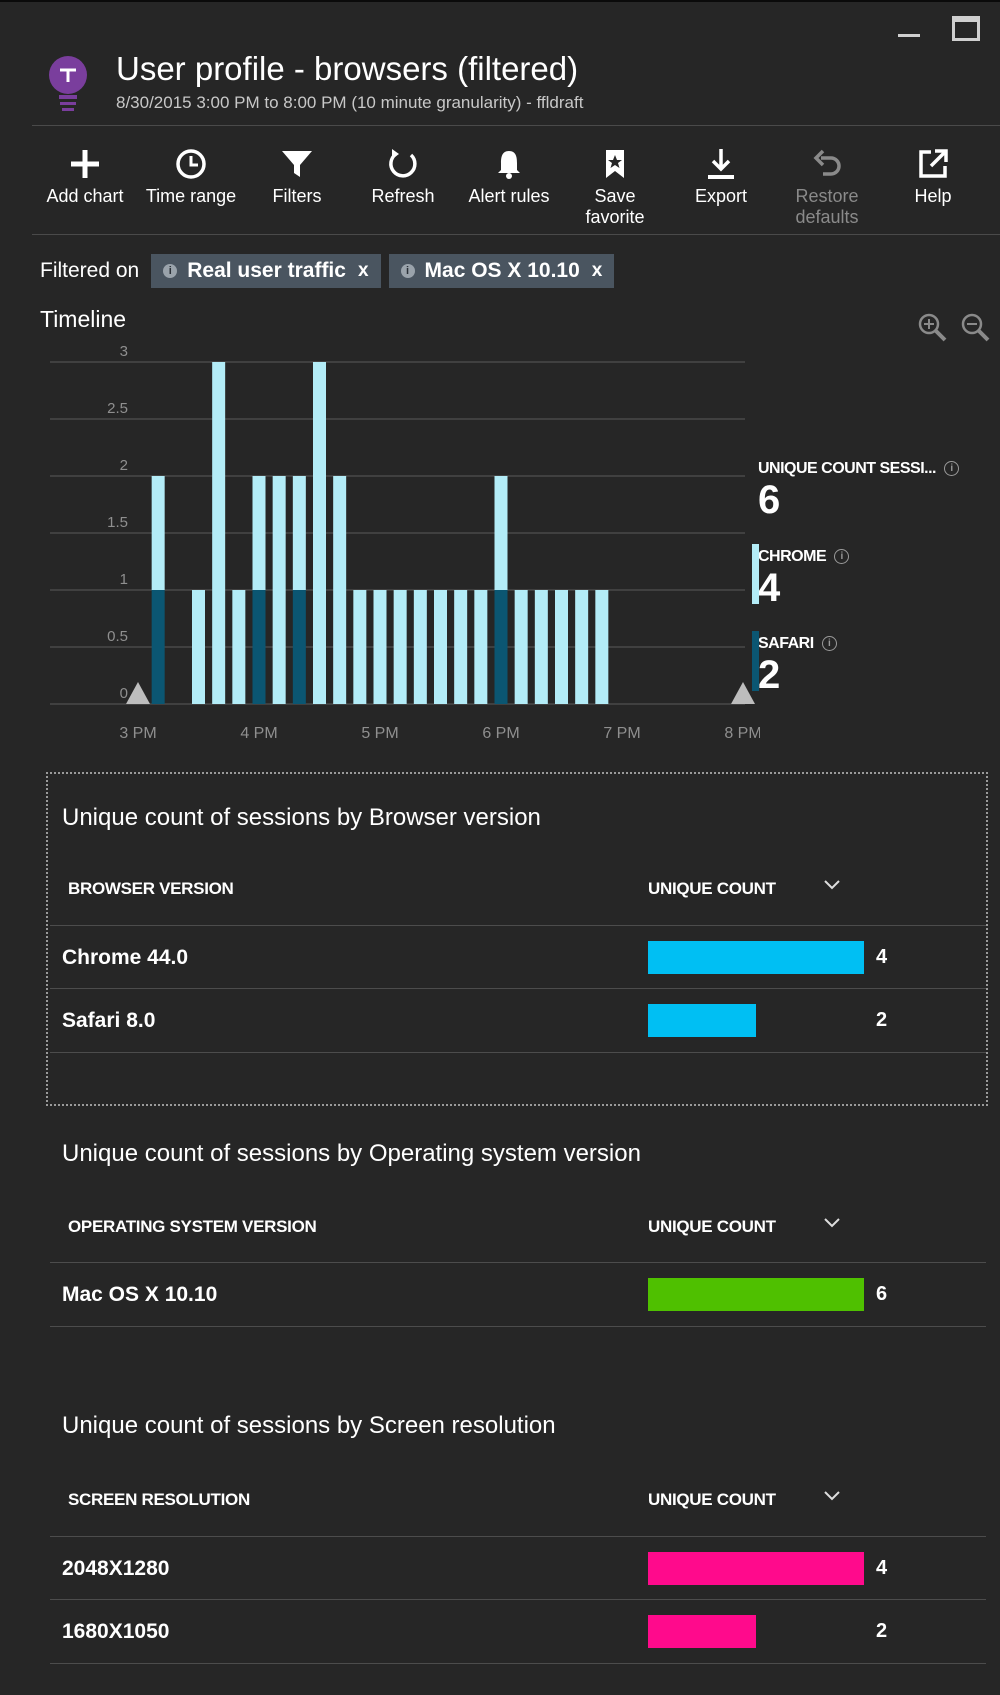  What do you see at coordinates (742, 733) in the screenshot?
I see `x-tick-label: 8 PM` at bounding box center [742, 733].